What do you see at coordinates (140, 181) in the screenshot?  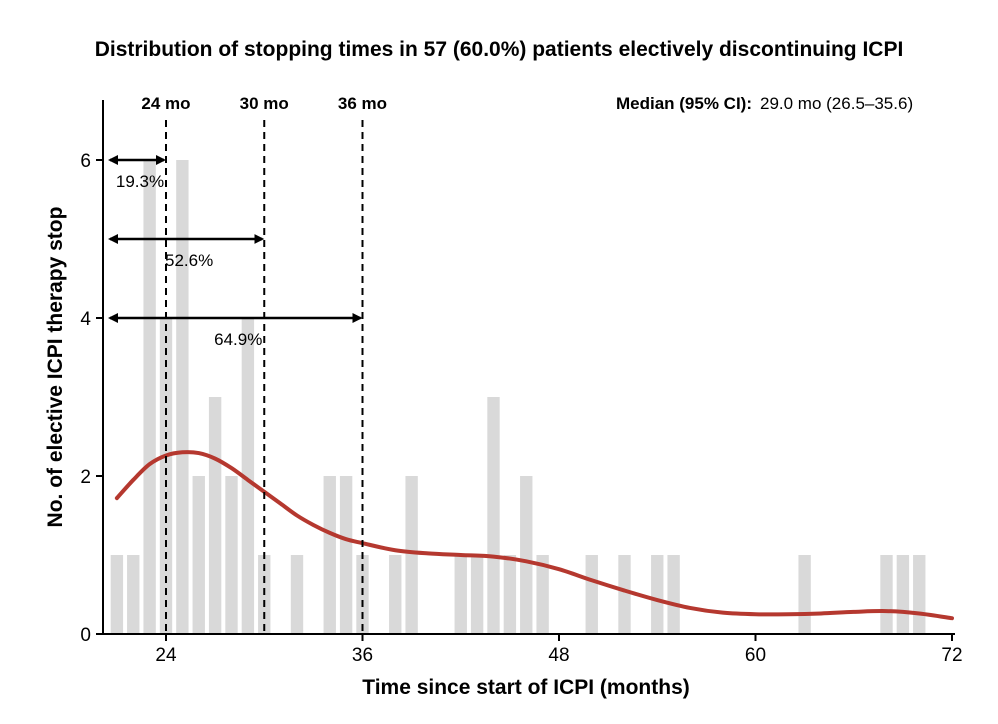 I see `percent-label: 19.3%` at bounding box center [140, 181].